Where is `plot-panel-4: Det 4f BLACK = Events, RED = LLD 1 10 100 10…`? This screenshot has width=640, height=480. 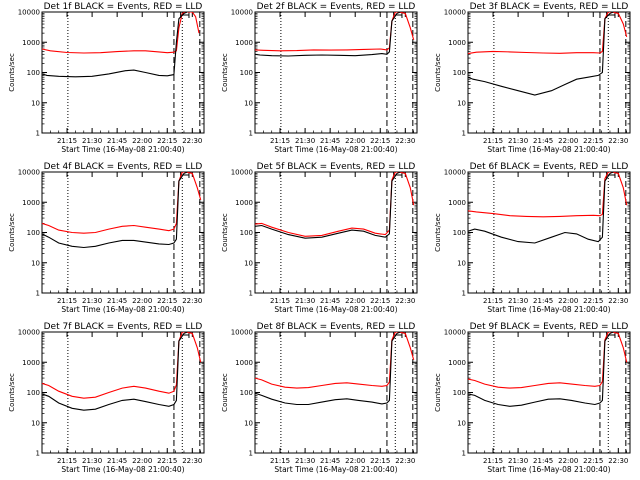
plot-panel-4: Det 4f BLACK = Events, RED = LLD 1 10 100 10… is located at coordinates (106, 238).